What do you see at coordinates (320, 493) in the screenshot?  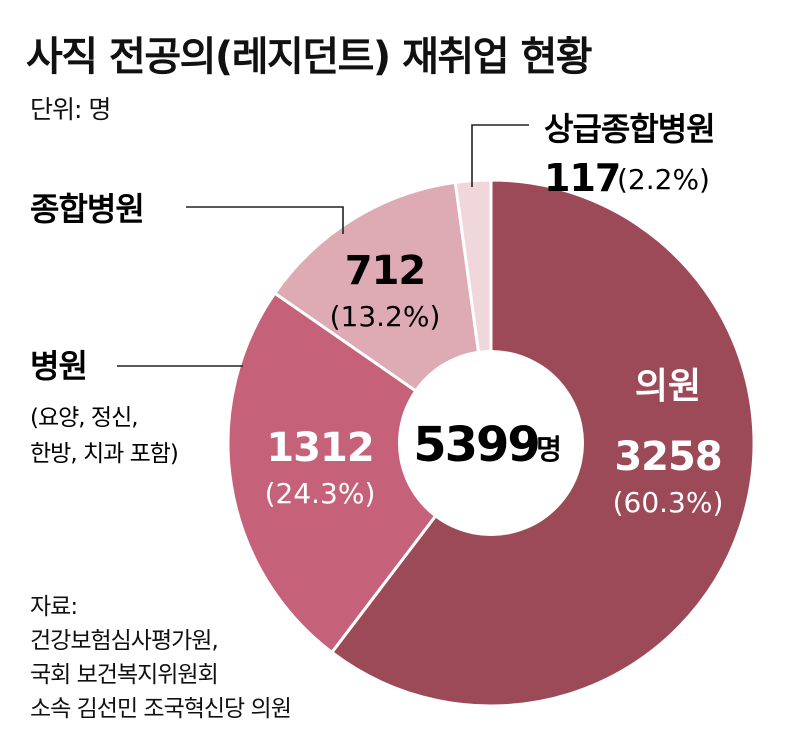 I see `slice-percent-hospital: (24.3%)` at bounding box center [320, 493].